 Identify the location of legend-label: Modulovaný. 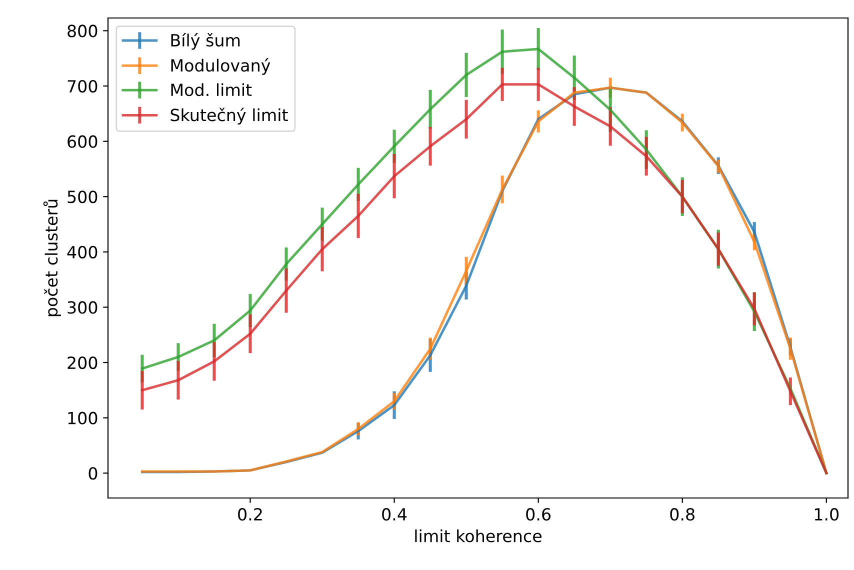
(220, 66).